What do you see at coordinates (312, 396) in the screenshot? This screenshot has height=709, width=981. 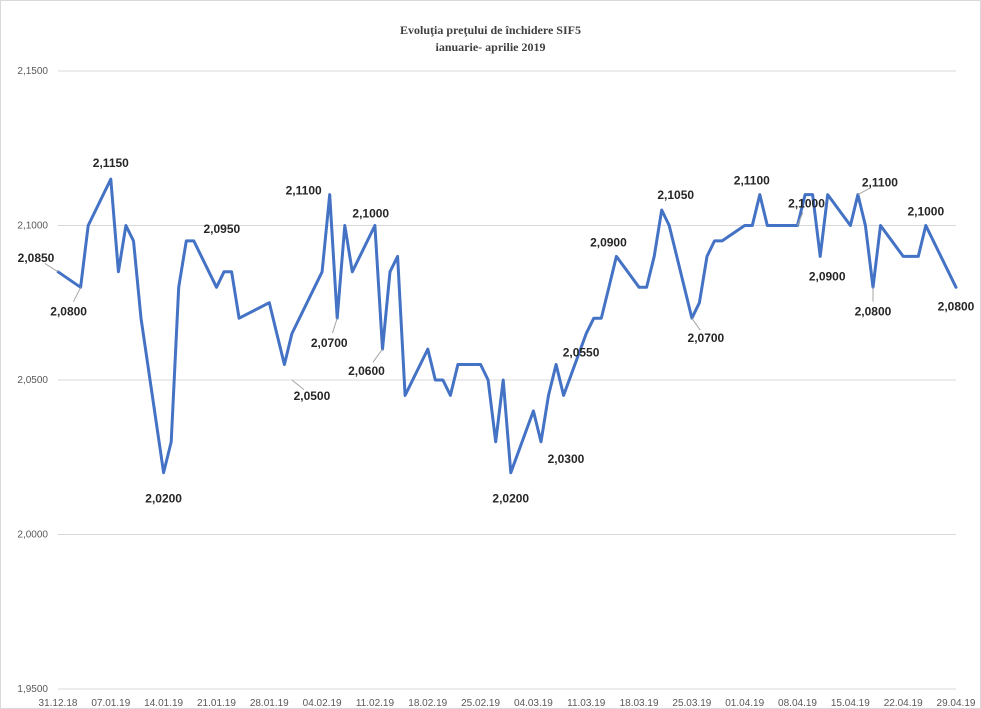 I see `data-label: 2,0500` at bounding box center [312, 396].